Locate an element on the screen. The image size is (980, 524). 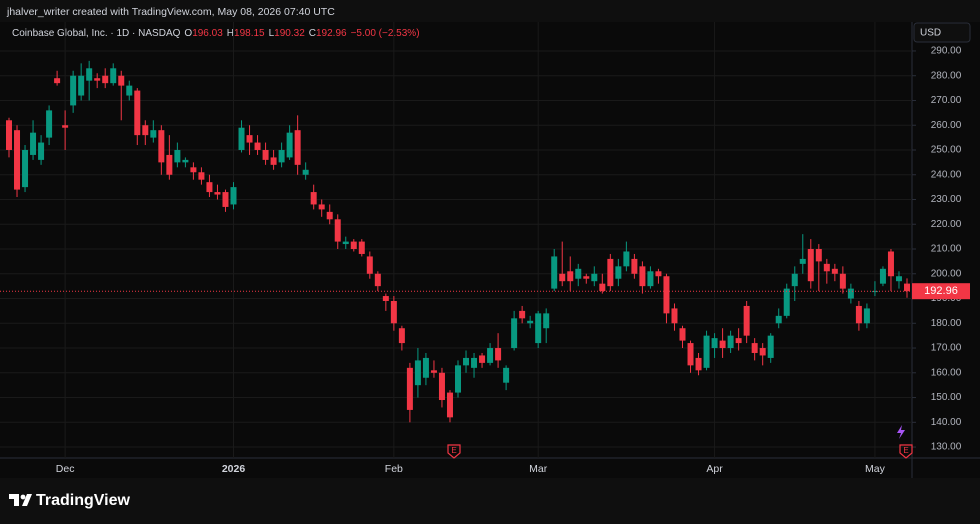
event-marker: E E is located at coordinates (680, 442).